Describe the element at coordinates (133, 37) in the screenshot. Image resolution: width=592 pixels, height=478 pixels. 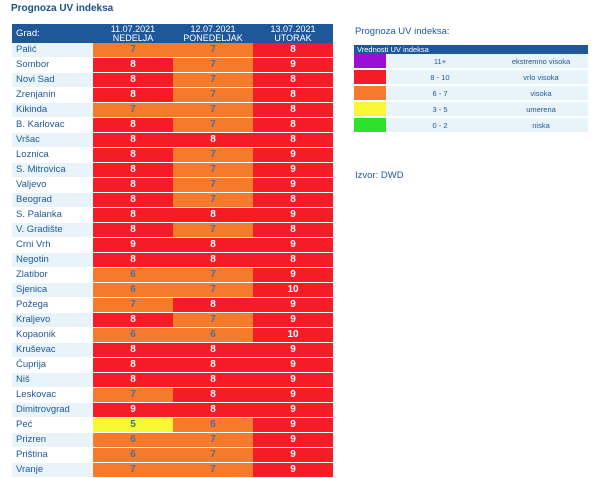
I see `day-name: NEDELJA` at that location.